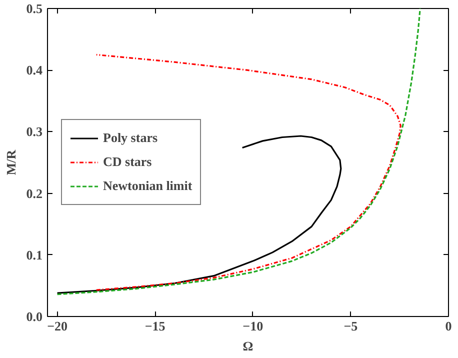  I want to click on legend-label: CD stars, so click(127, 162).